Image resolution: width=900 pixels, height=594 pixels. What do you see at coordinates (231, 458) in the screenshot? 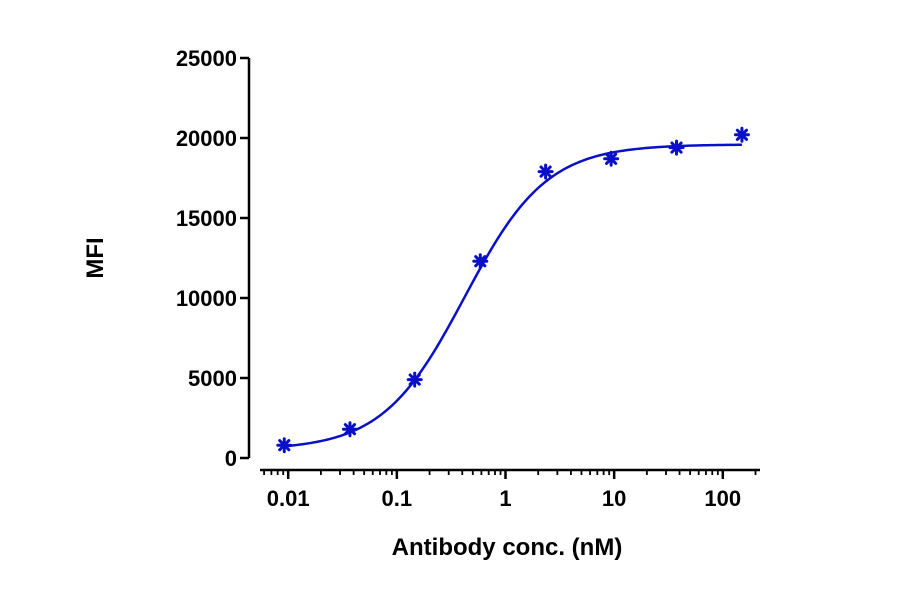
I see `y-tick-label: 0` at bounding box center [231, 458].